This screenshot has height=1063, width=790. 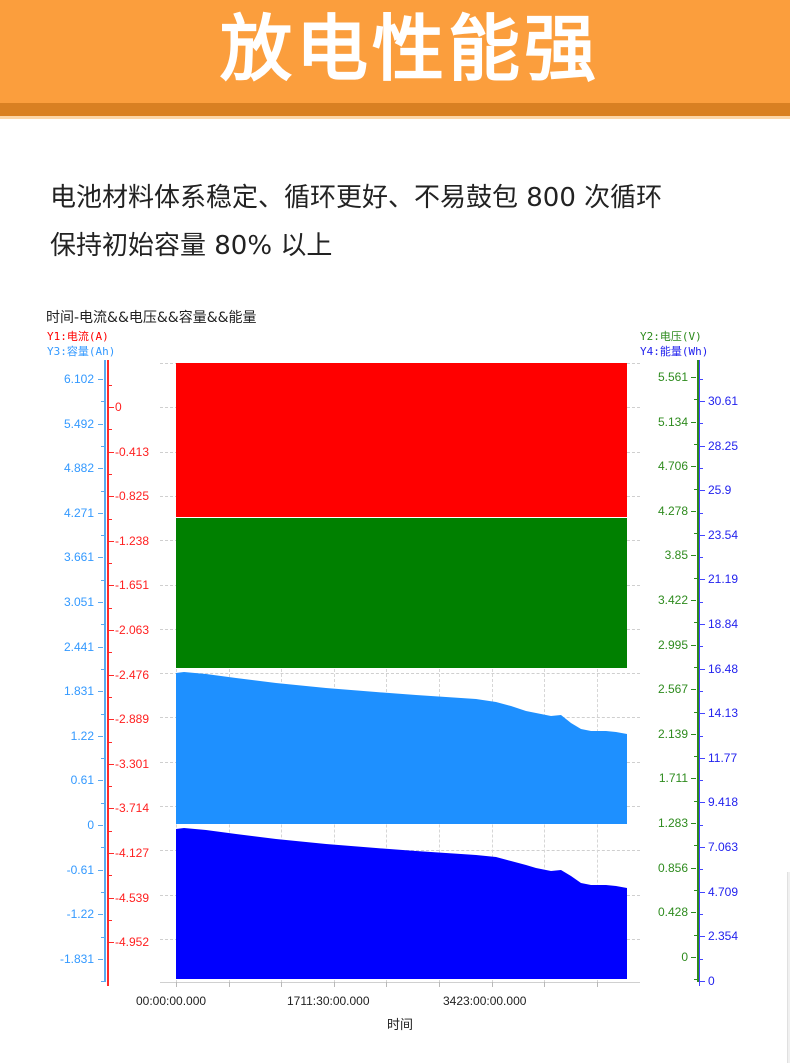 I want to click on y4-tick-label: 0, so click(x=711, y=980).